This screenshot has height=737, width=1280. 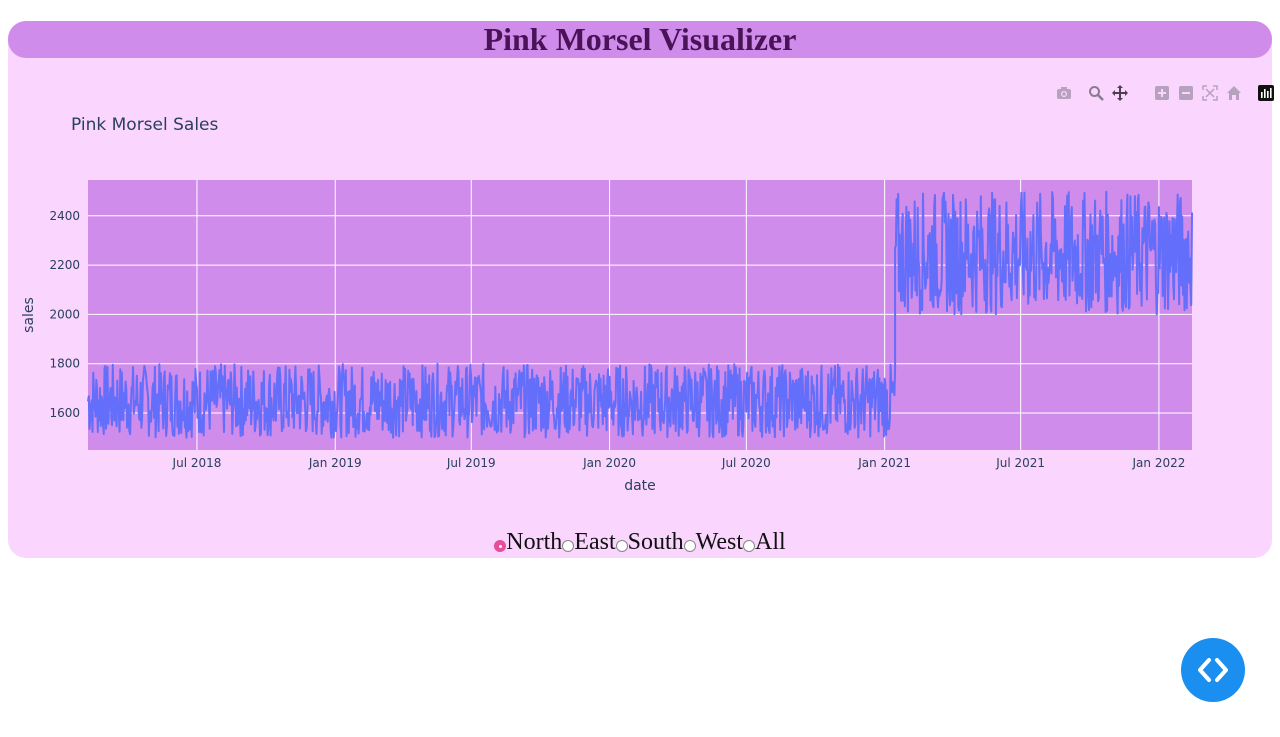 I want to click on code-toggle-button, so click(x=1213, y=670).